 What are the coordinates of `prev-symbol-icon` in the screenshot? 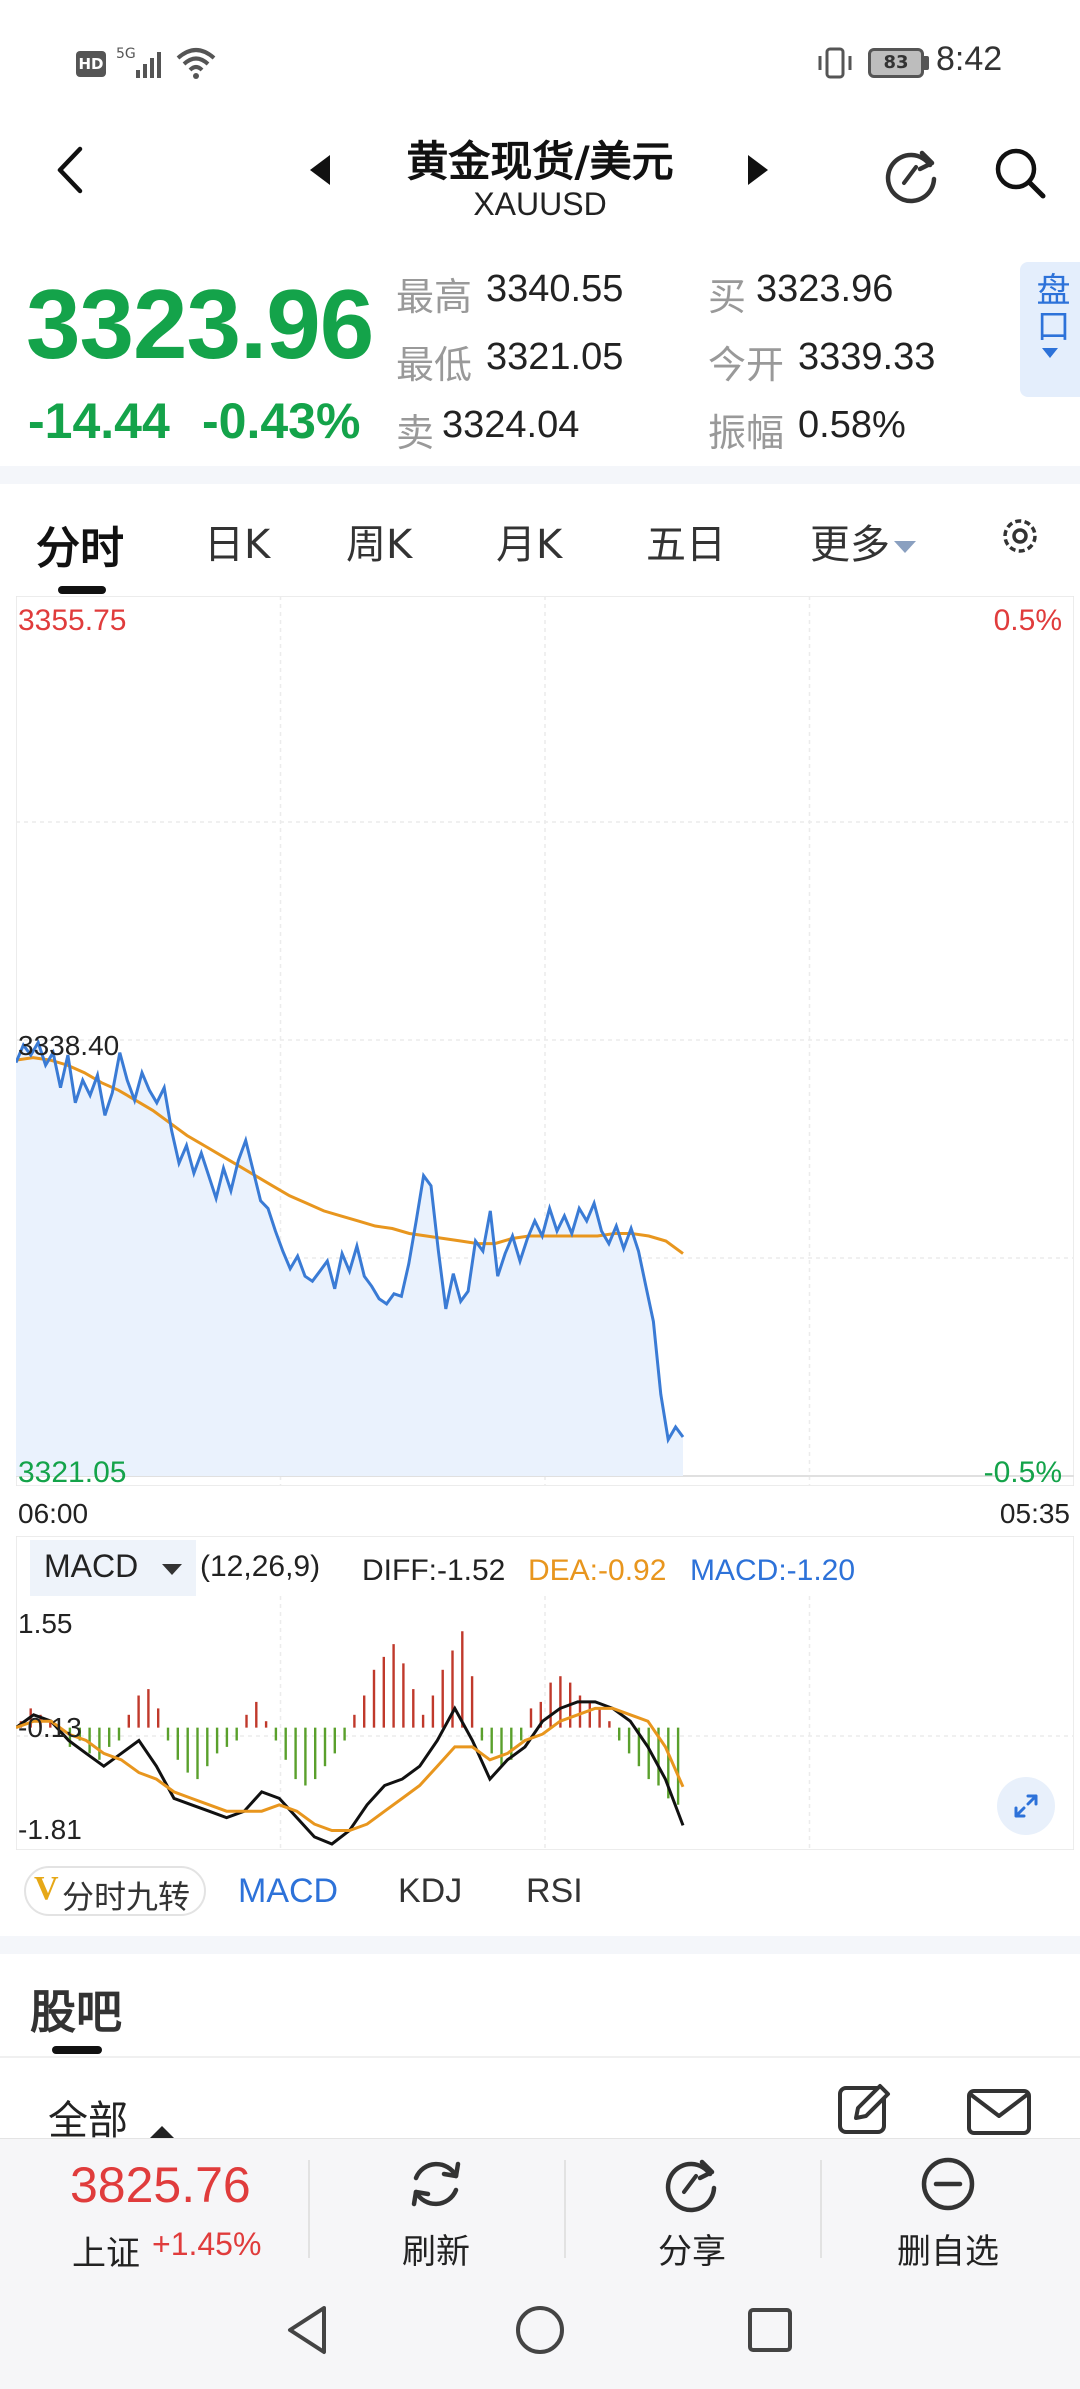 It's located at (320, 170).